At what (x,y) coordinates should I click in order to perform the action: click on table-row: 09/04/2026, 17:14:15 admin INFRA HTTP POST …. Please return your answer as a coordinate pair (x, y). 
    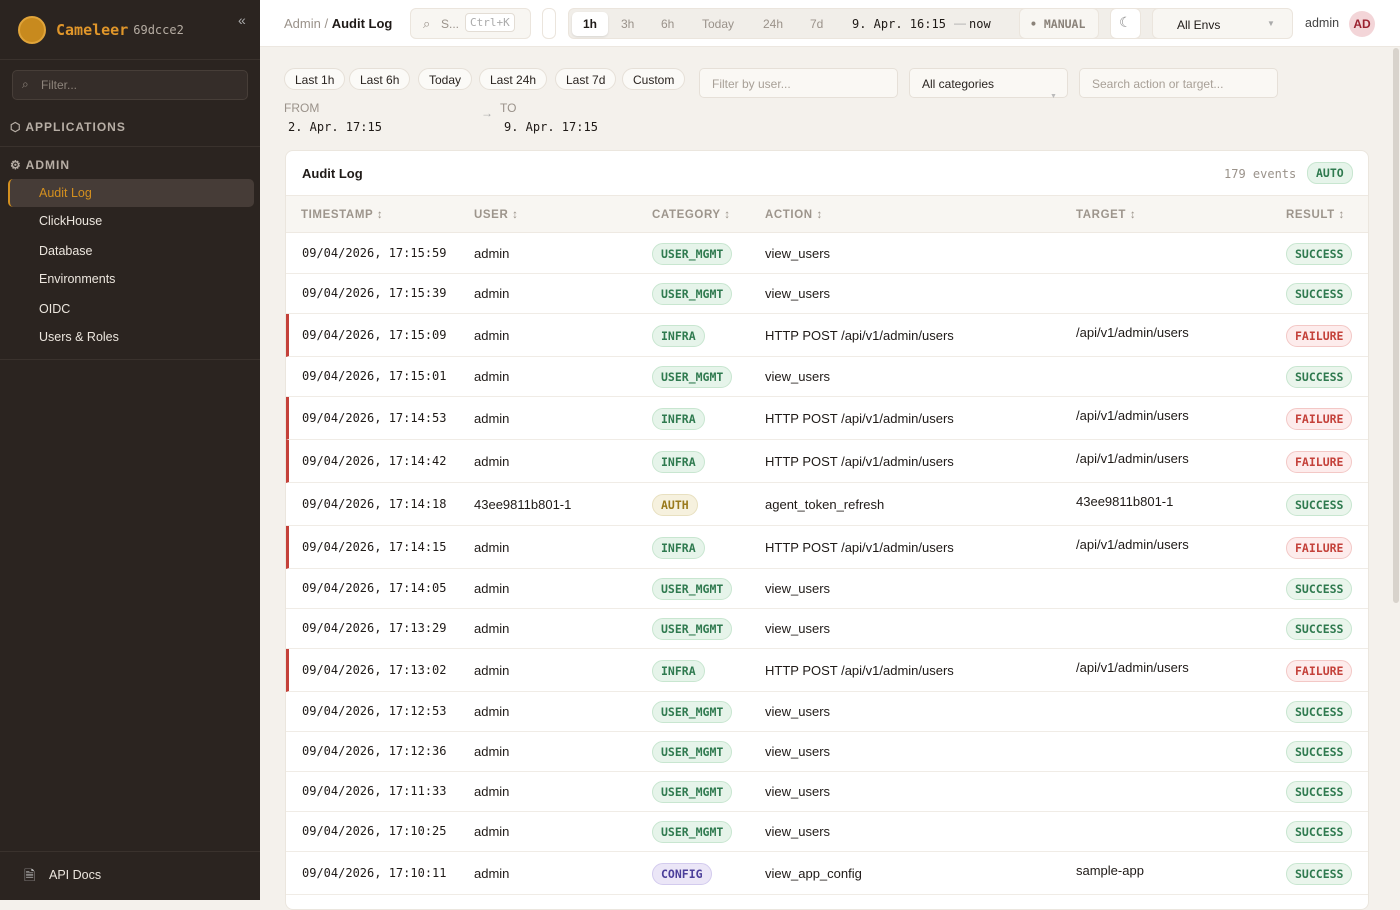
    Looking at the image, I should click on (827, 547).